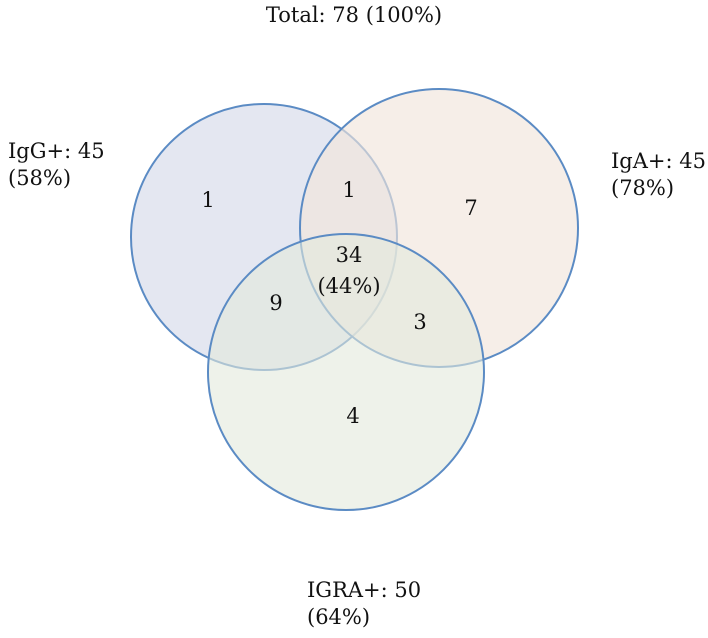  I want to click on iga-label-count: IgA+: 45, so click(658, 161).